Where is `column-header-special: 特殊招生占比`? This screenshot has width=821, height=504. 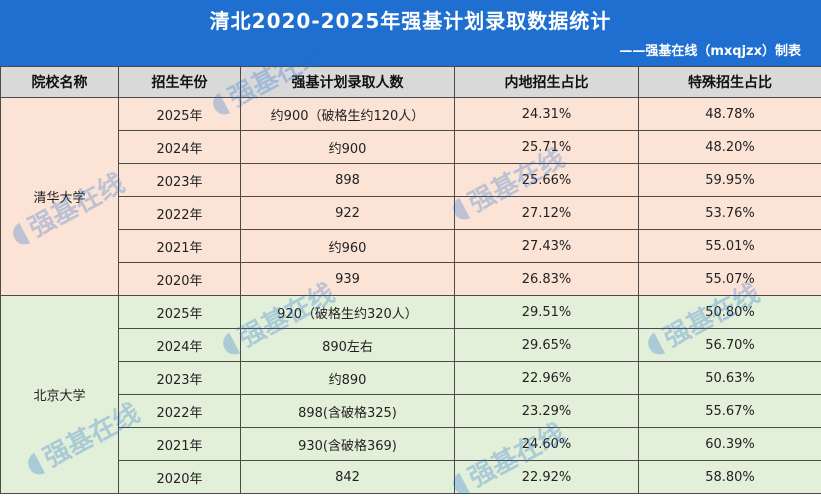 column-header-special: 特殊招生占比 is located at coordinates (730, 82).